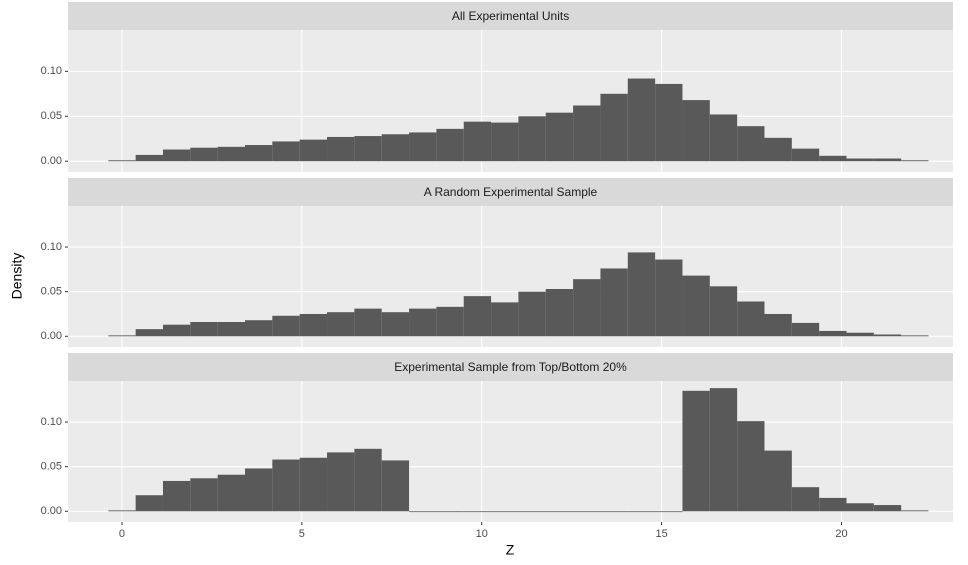  I want to click on x-tick-label: 15, so click(661, 534).